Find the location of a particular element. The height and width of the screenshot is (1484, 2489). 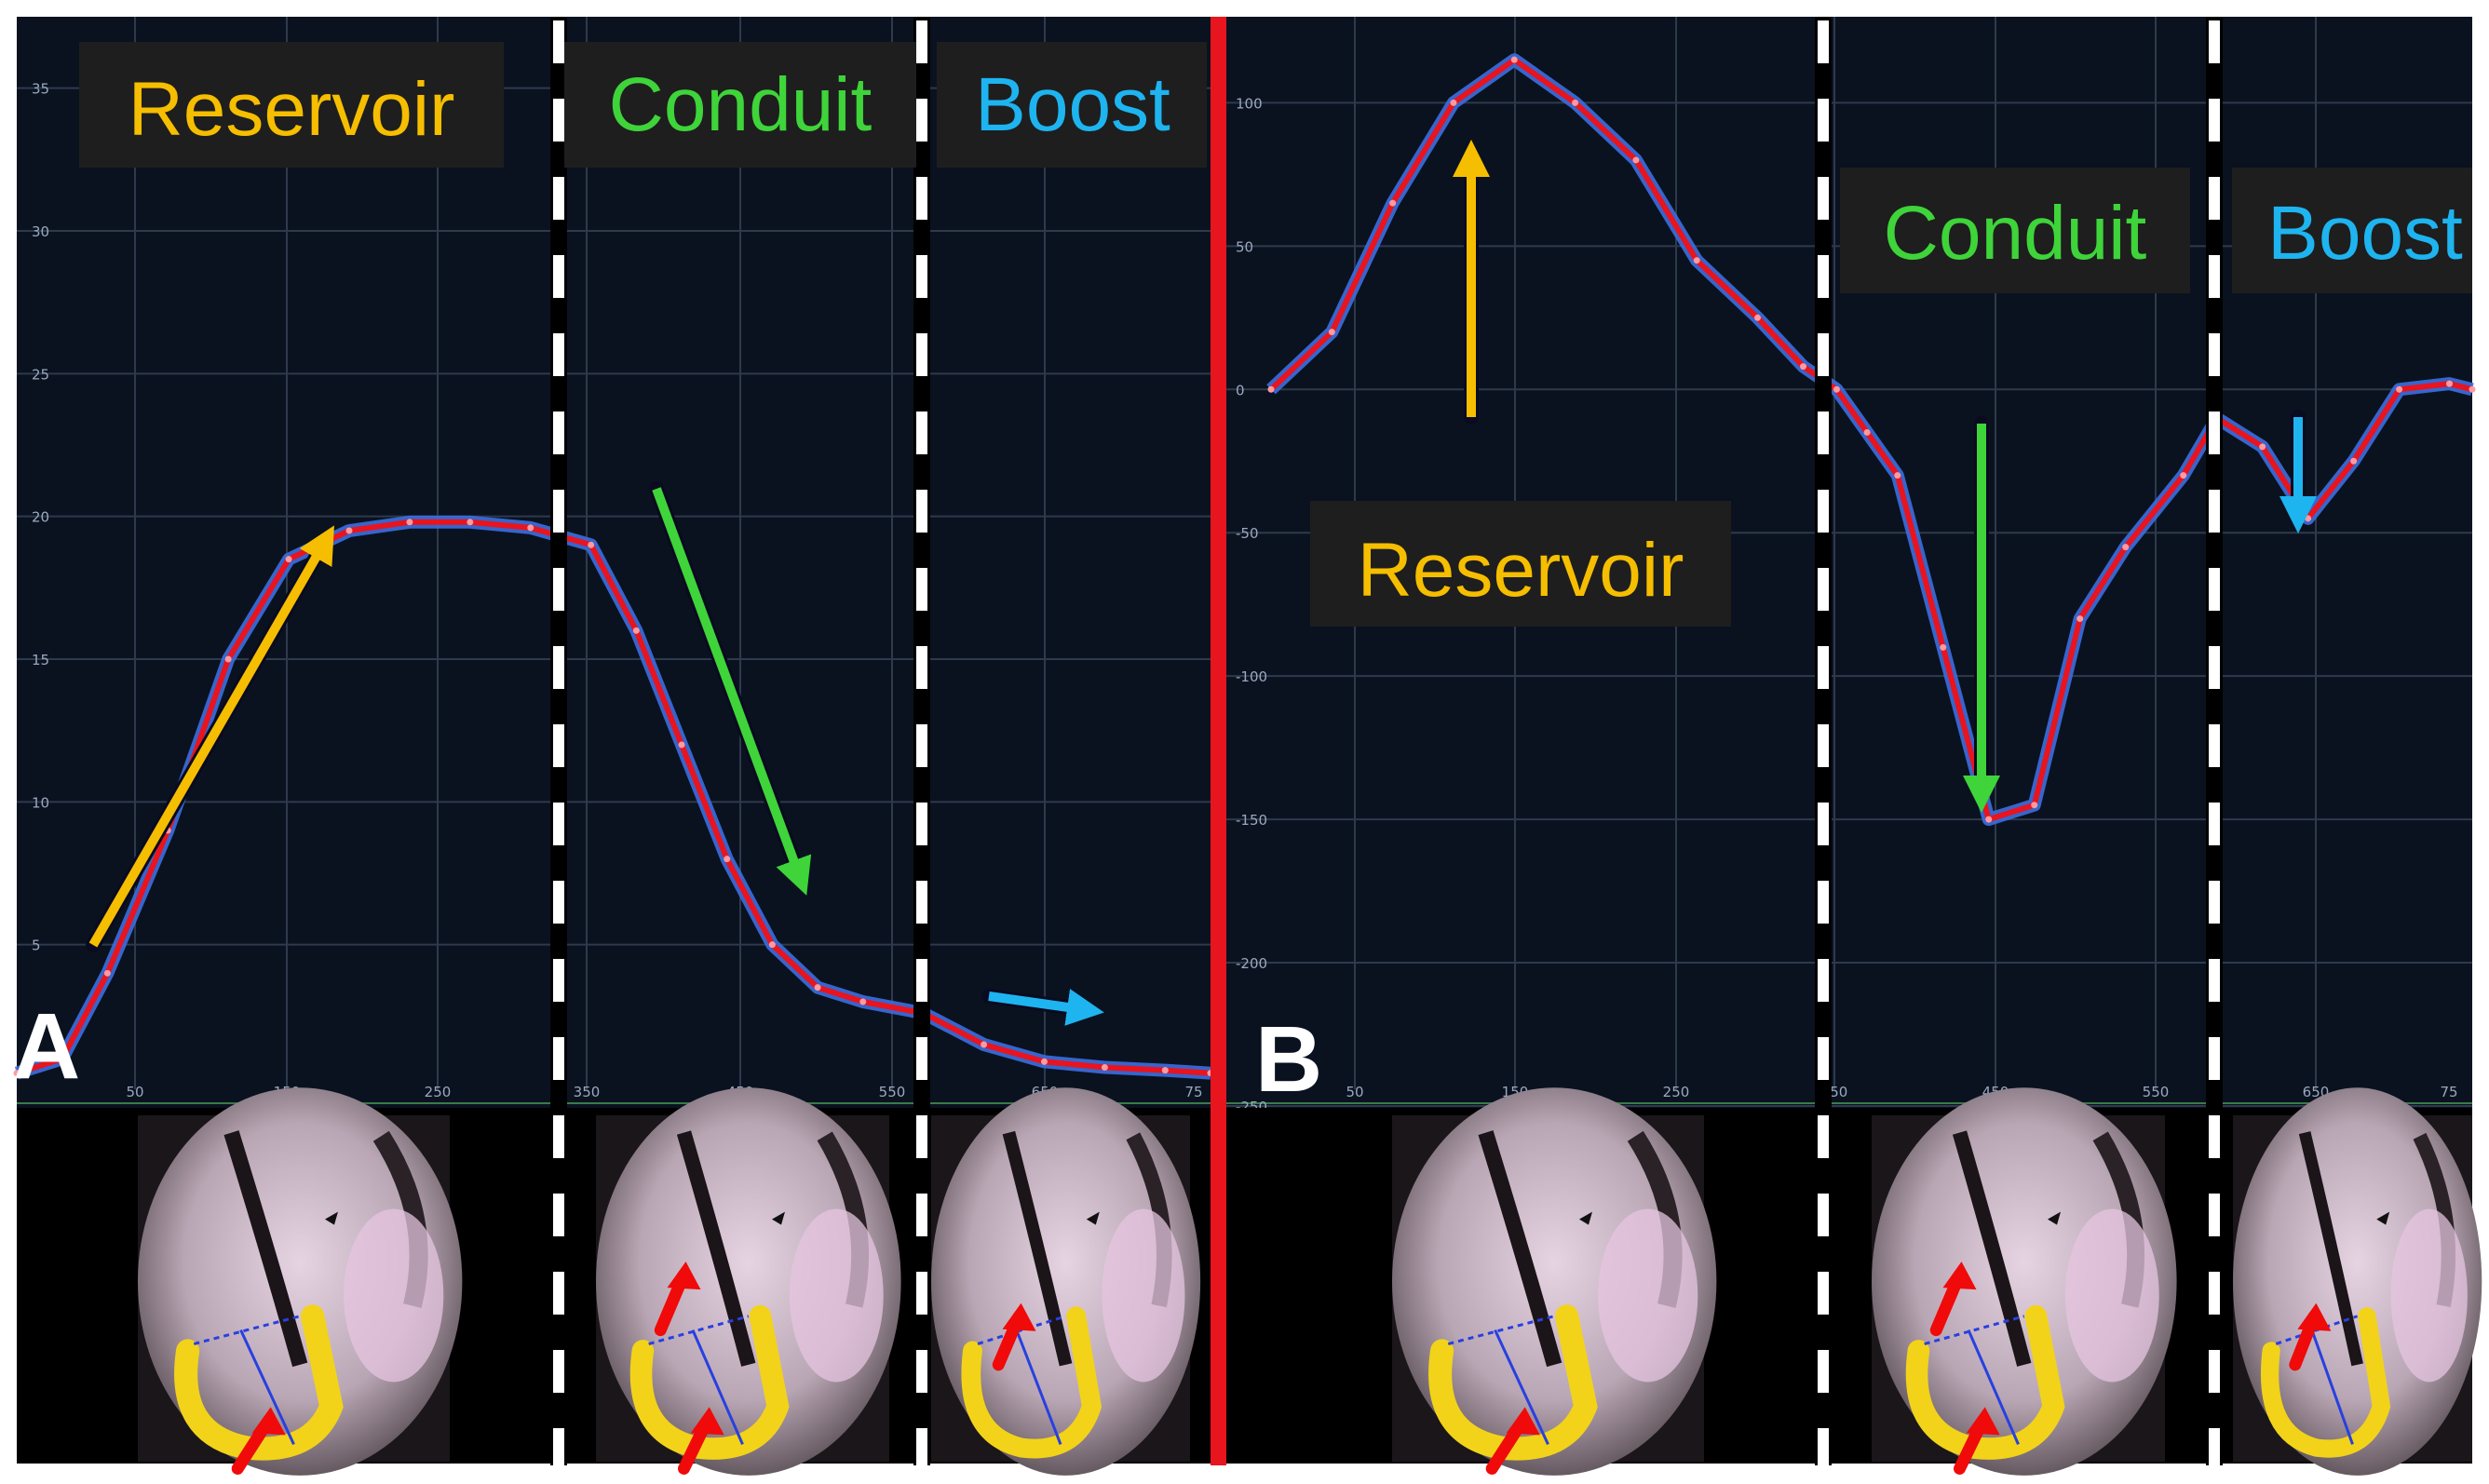

y-tick-label: -150 is located at coordinates (1251, 820).